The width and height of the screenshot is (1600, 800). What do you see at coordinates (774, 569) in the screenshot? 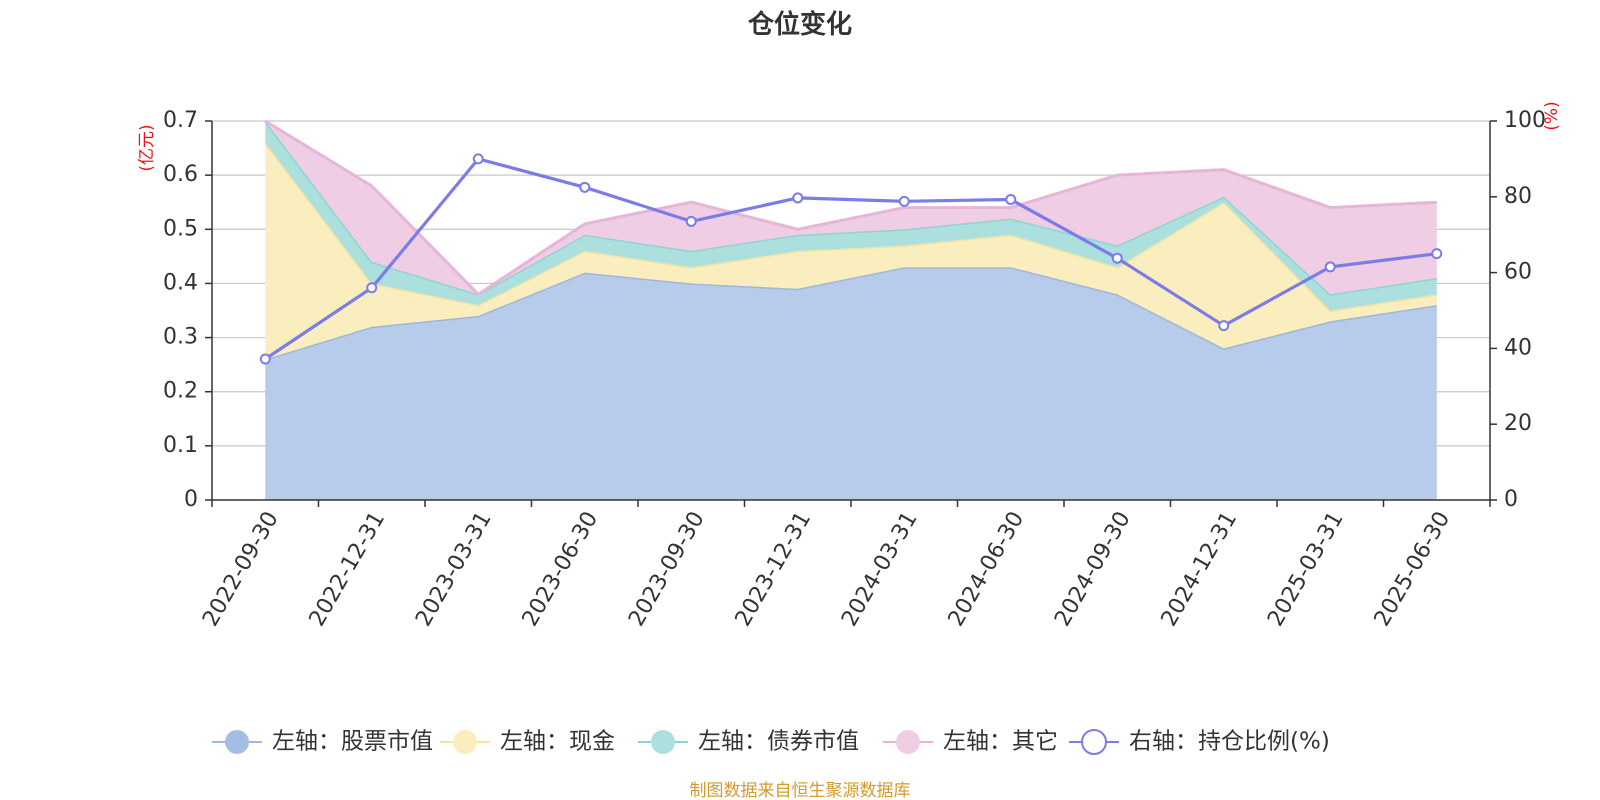
I see `x-tick-label: 2023-12-31` at bounding box center [774, 569].